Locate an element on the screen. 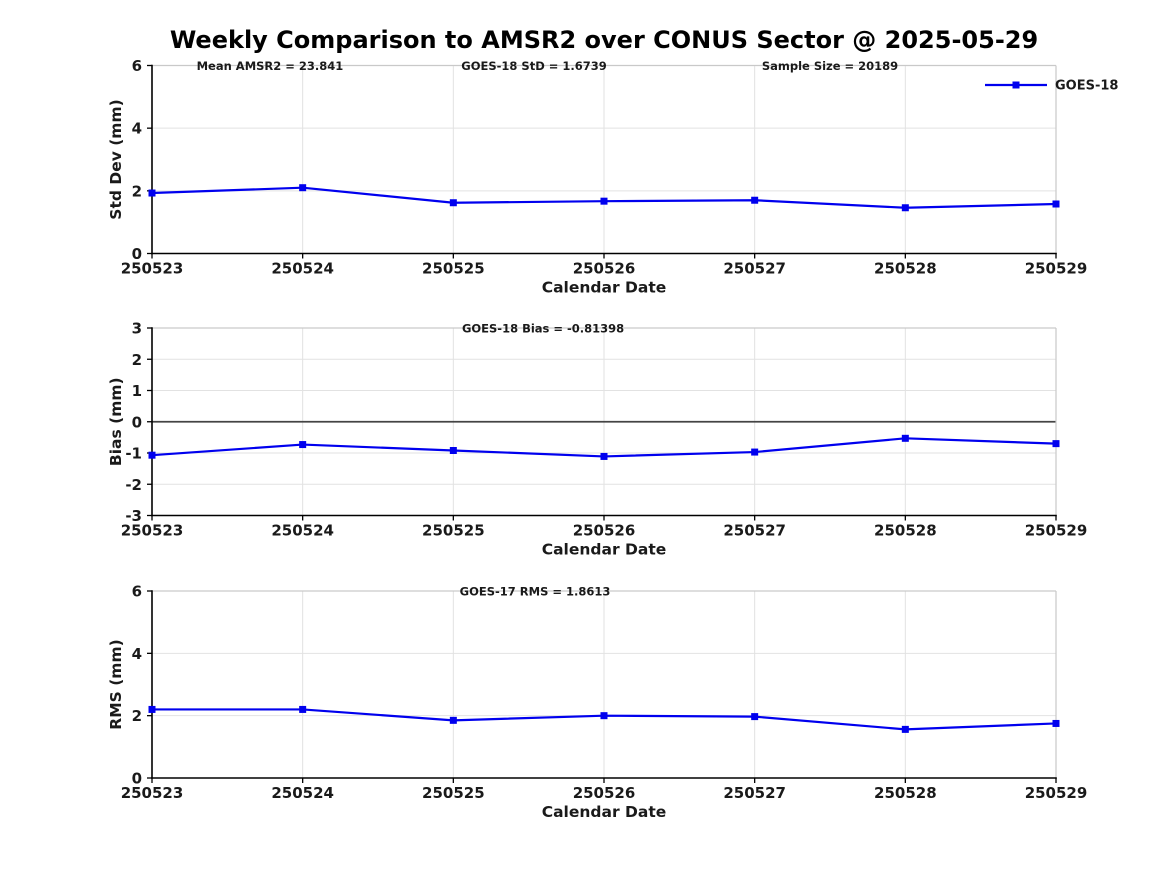 The height and width of the screenshot is (875, 1167). legend: GOES-18 is located at coordinates (1051, 86).